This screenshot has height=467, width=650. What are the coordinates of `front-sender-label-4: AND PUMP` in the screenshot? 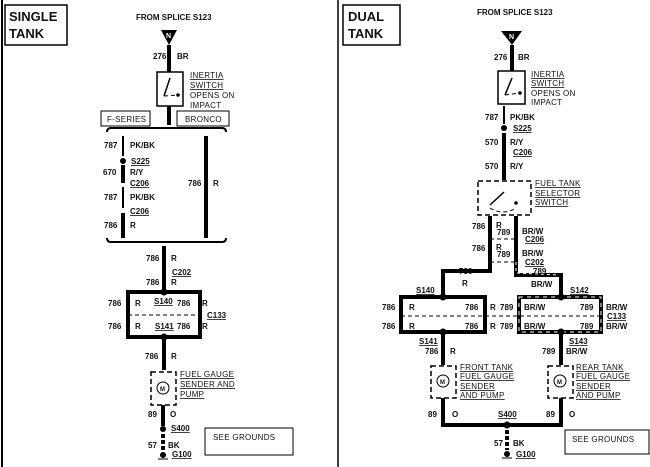 It's located at (482, 395).